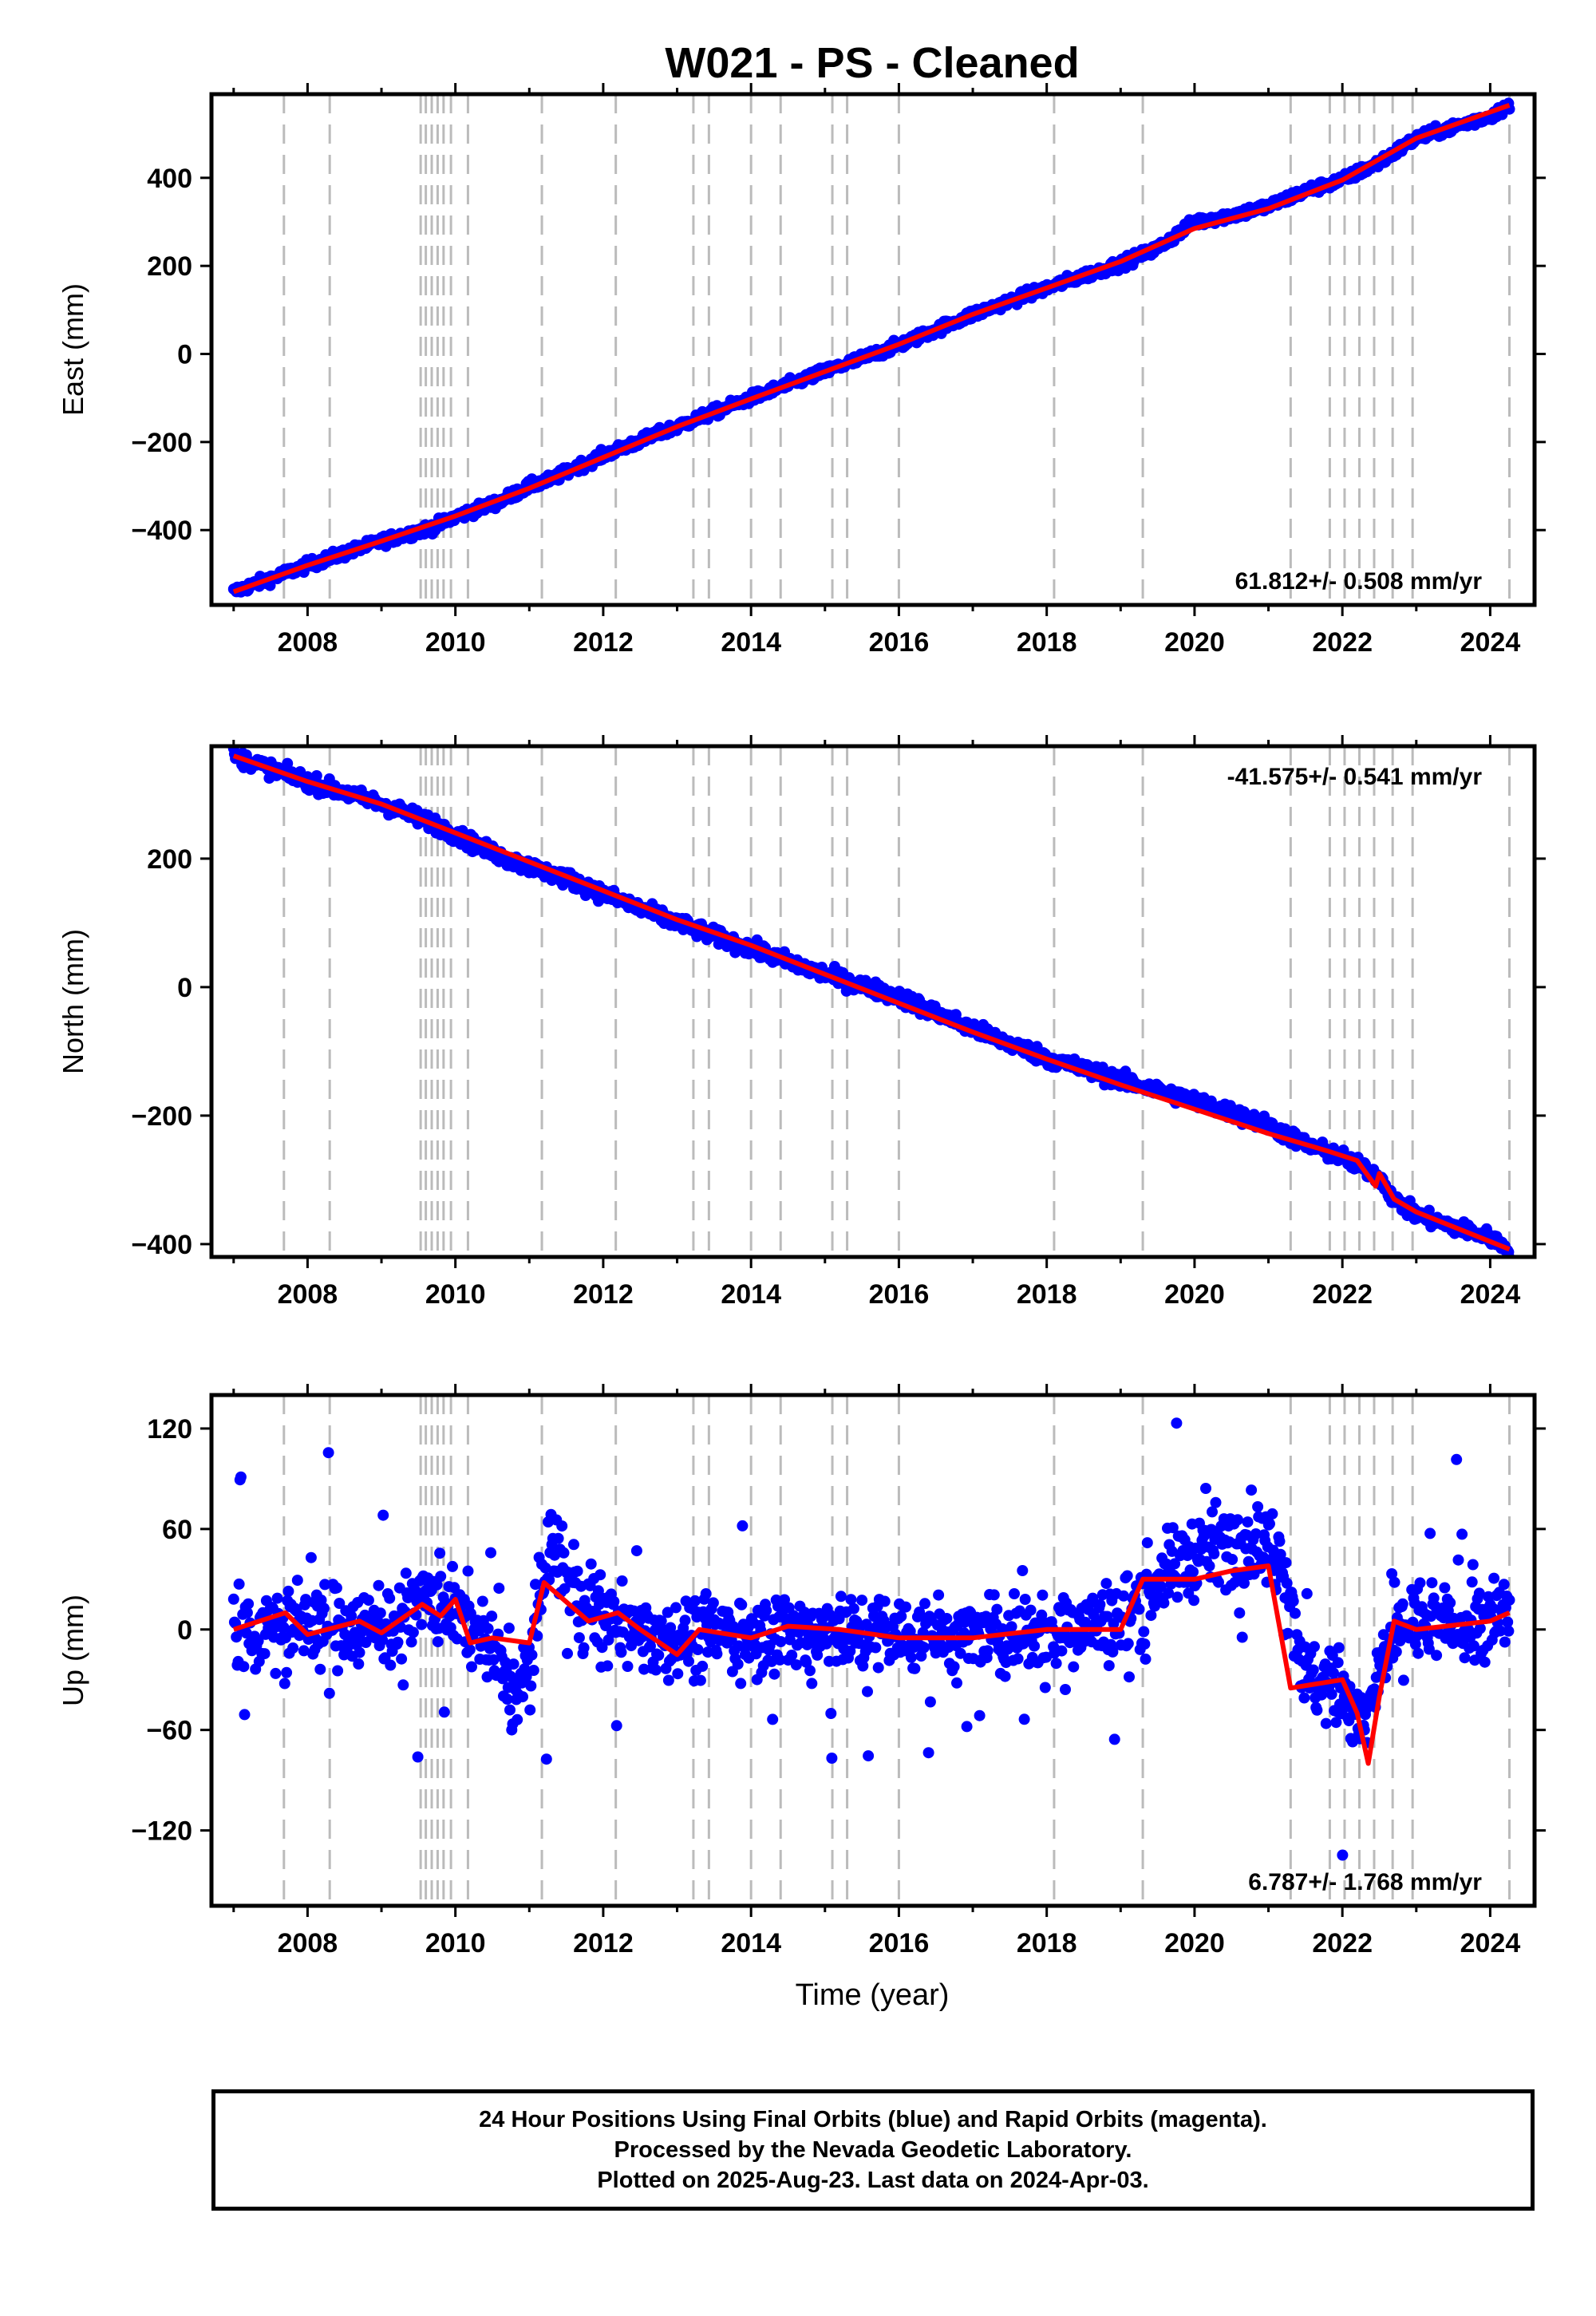  What do you see at coordinates (1194, 1943) in the screenshot?
I see `x-tick-label: 2020` at bounding box center [1194, 1943].